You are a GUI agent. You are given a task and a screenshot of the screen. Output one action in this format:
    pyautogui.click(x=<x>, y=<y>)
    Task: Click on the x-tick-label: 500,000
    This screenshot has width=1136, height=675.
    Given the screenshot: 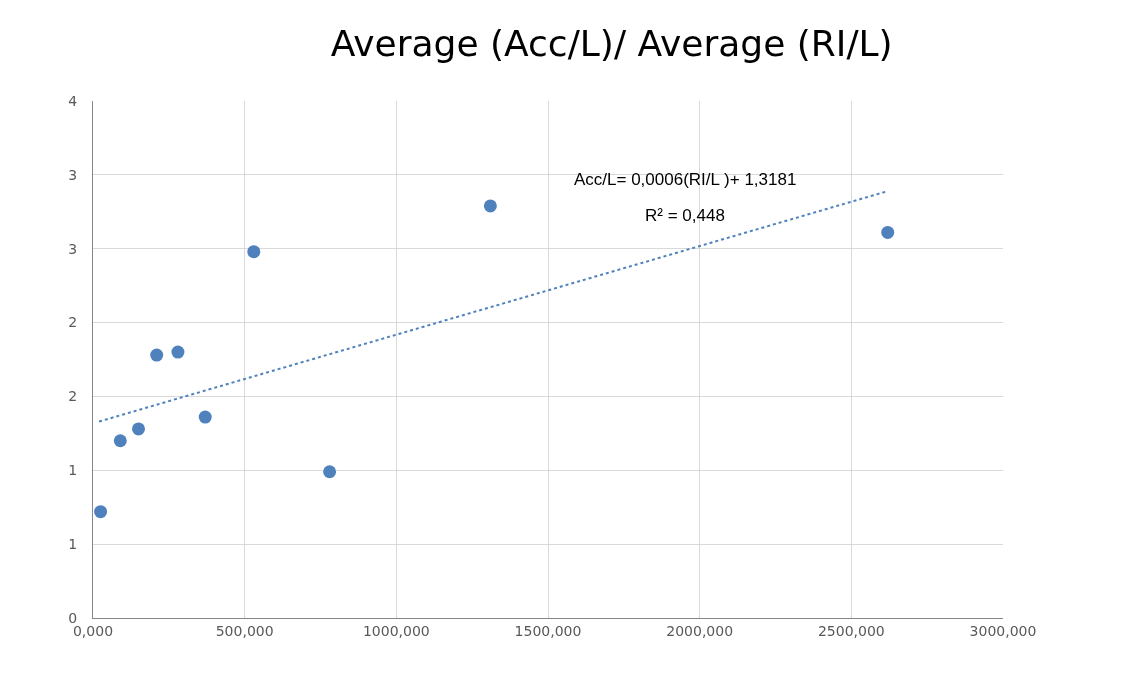 What is the action you would take?
    pyautogui.click(x=244, y=630)
    